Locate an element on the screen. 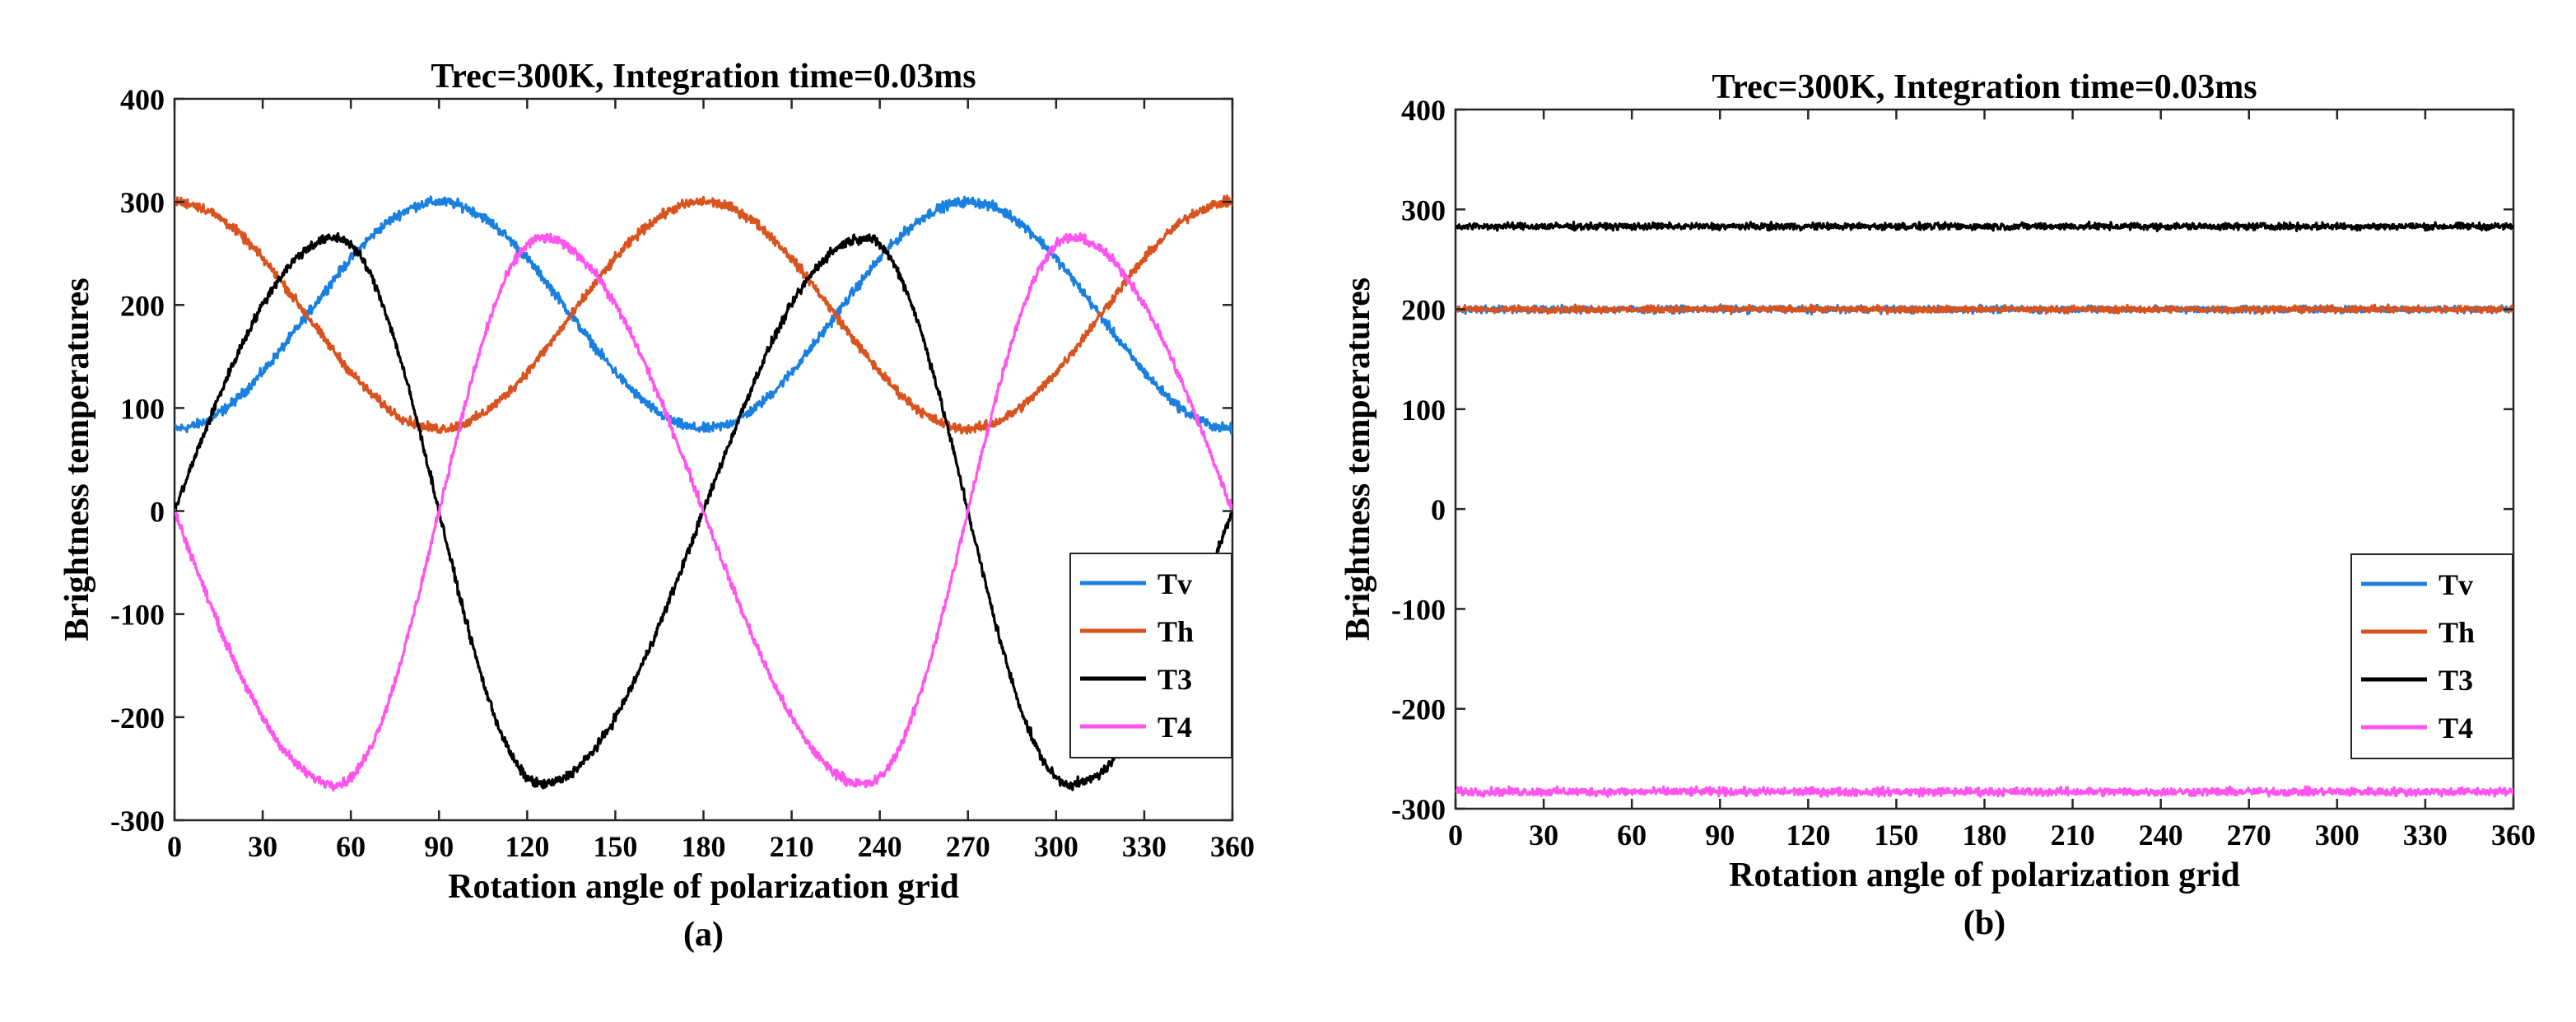 The width and height of the screenshot is (2576, 1022). series-line-tv is located at coordinates (703, 315).